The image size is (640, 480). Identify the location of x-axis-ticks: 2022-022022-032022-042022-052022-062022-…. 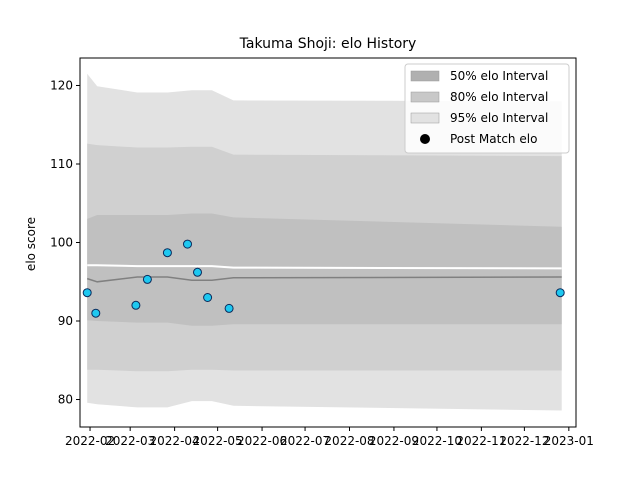
(329, 437).